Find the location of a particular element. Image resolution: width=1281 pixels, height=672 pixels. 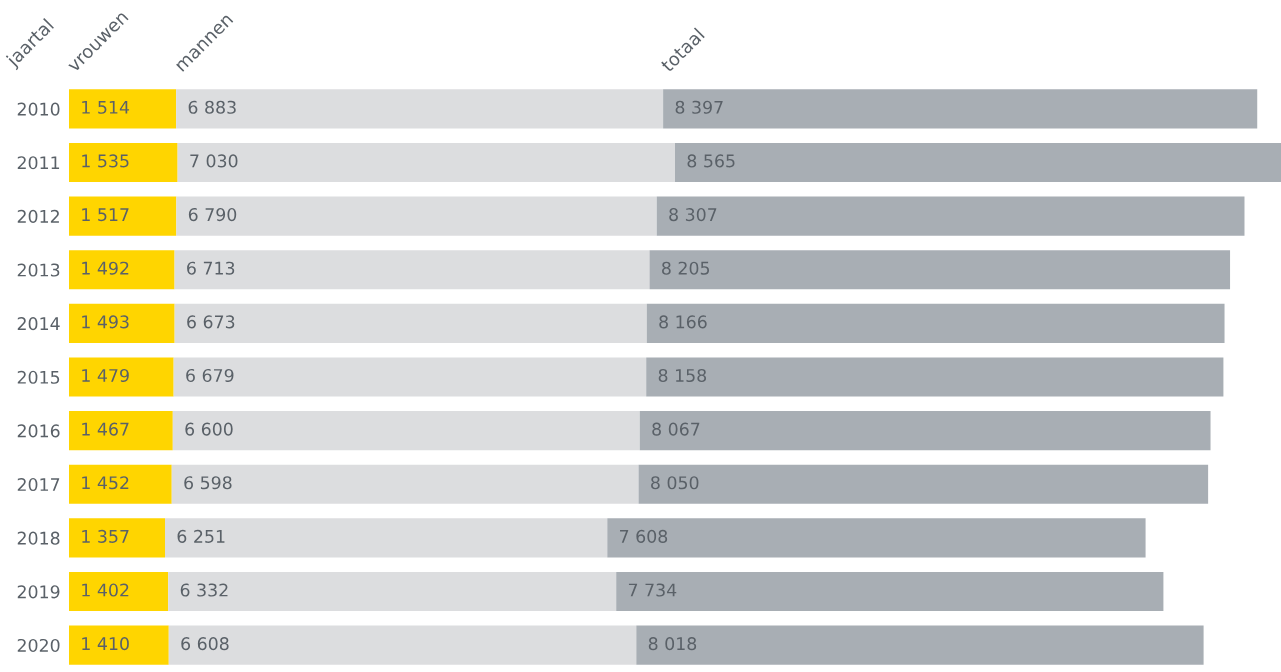

data-label: 1 410 is located at coordinates (105, 644).